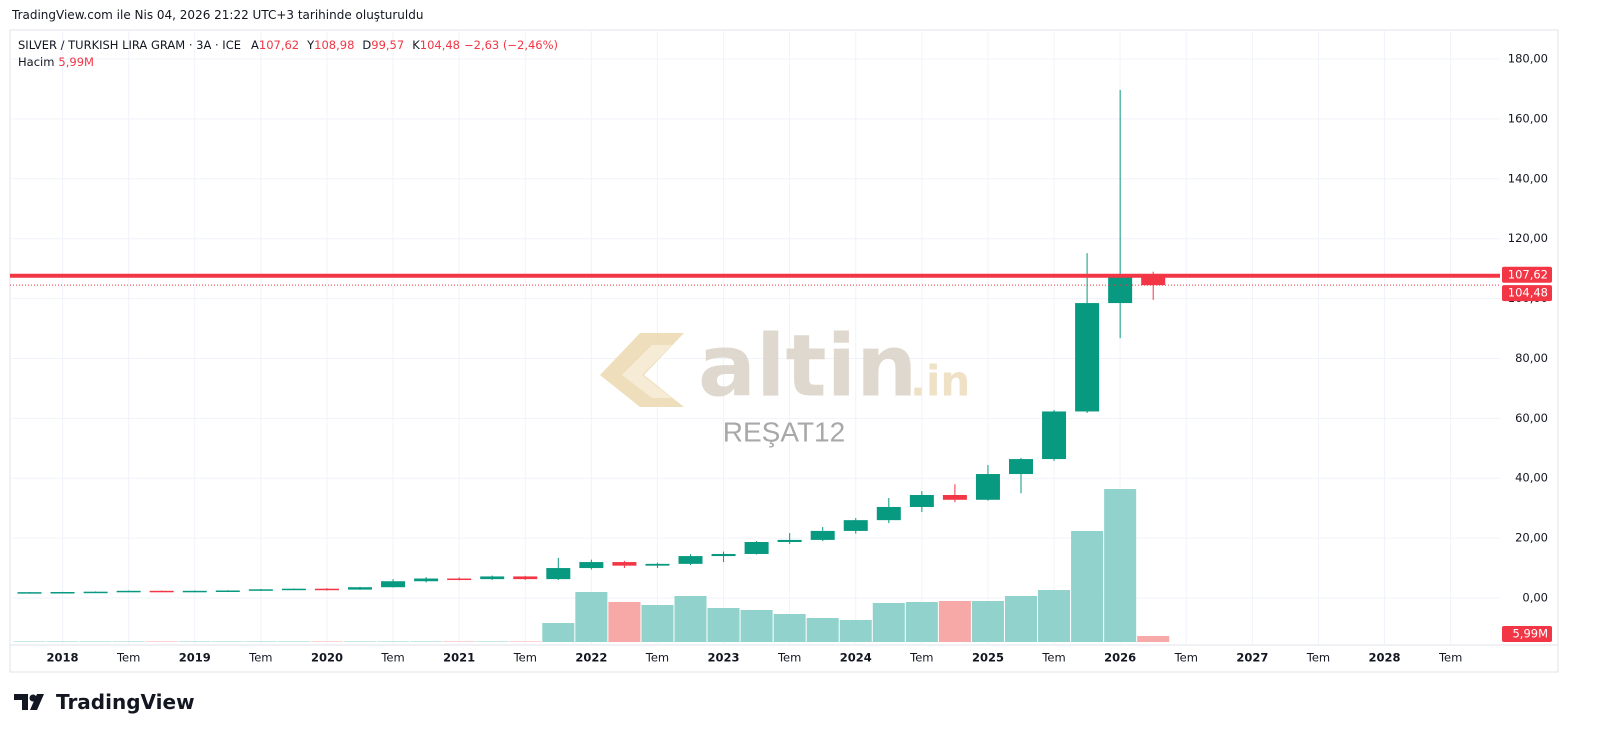 The height and width of the screenshot is (750, 1600). I want to click on x-tick-label: 2023, so click(724, 658).